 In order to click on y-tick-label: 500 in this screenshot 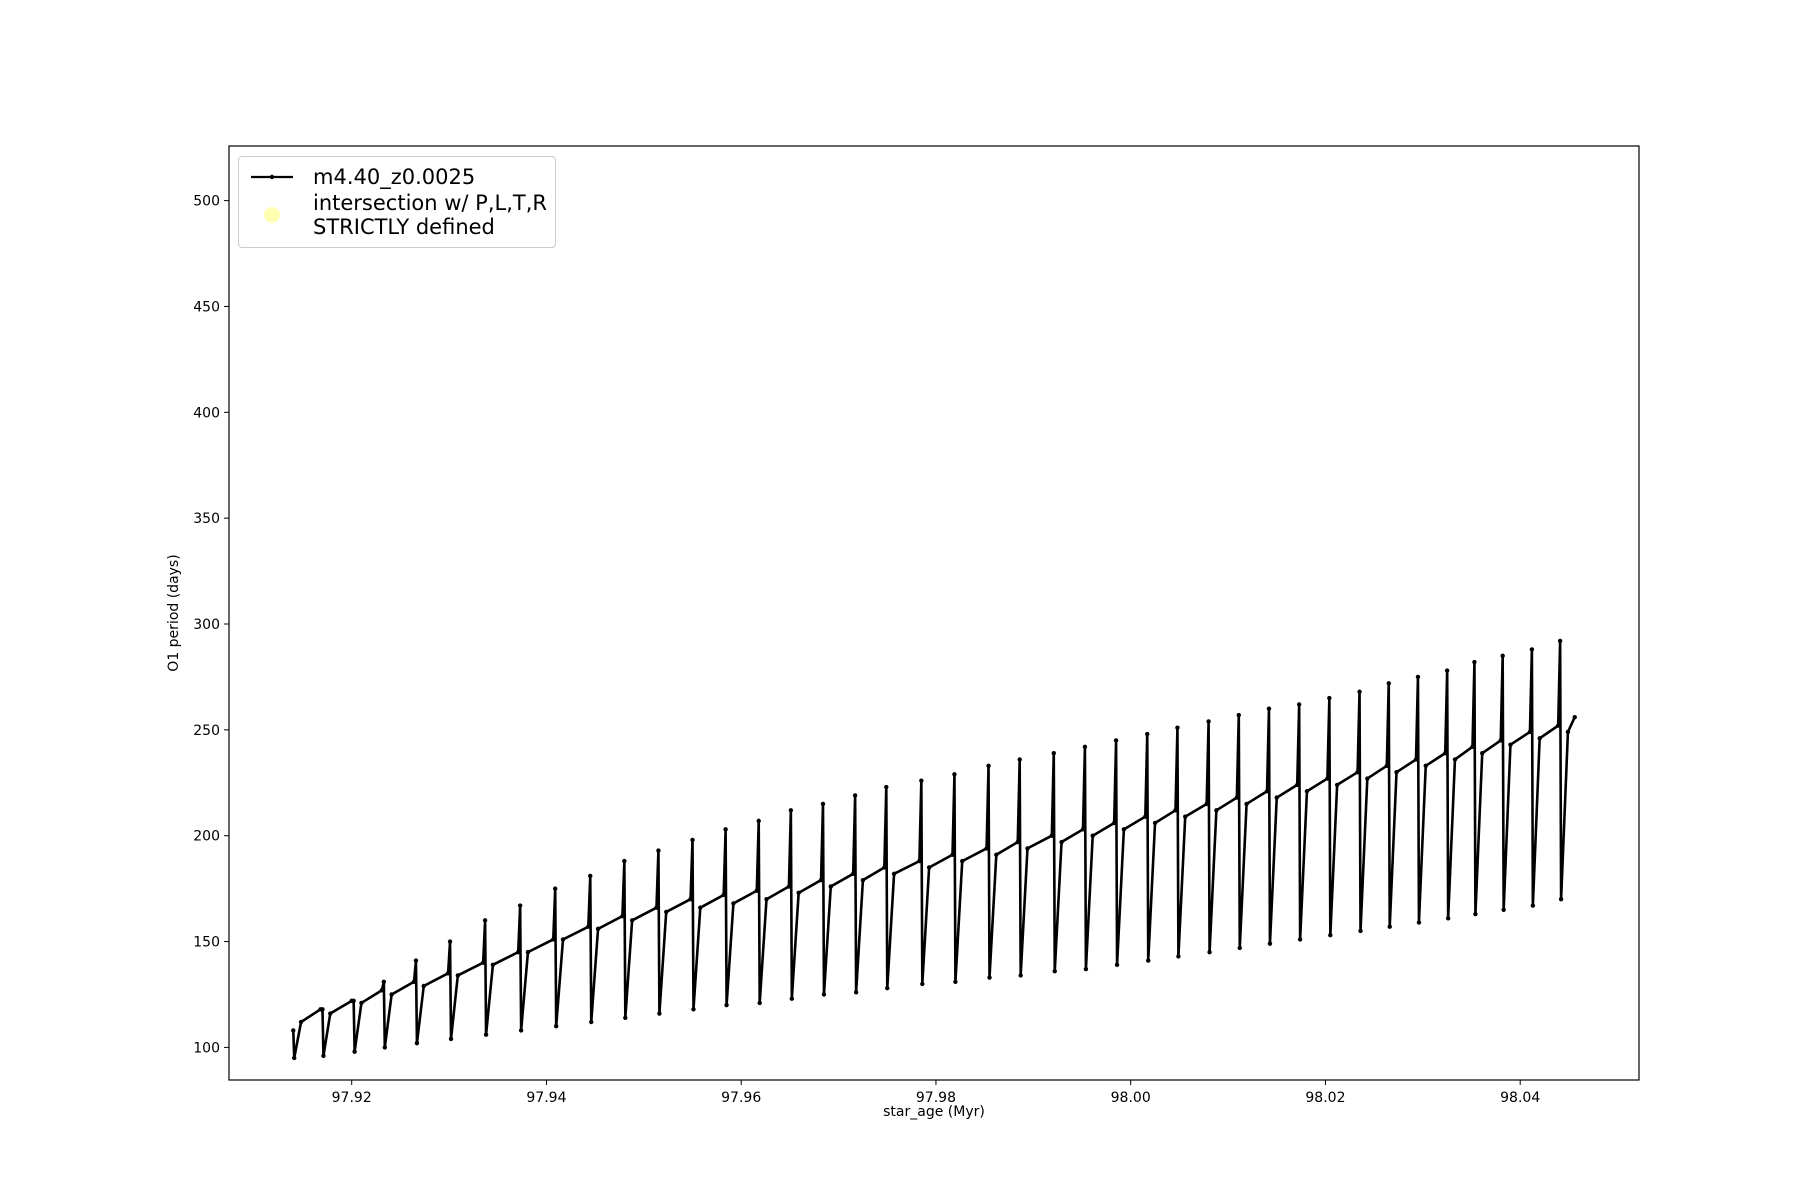, I will do `click(206, 202)`.